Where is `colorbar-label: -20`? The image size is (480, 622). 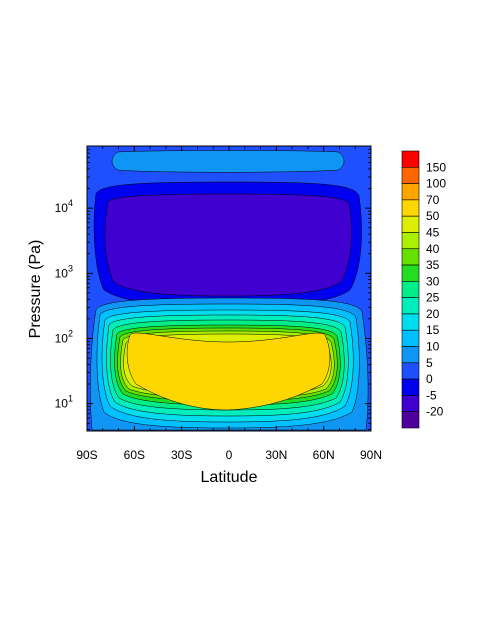 colorbar-label: -20 is located at coordinates (435, 412).